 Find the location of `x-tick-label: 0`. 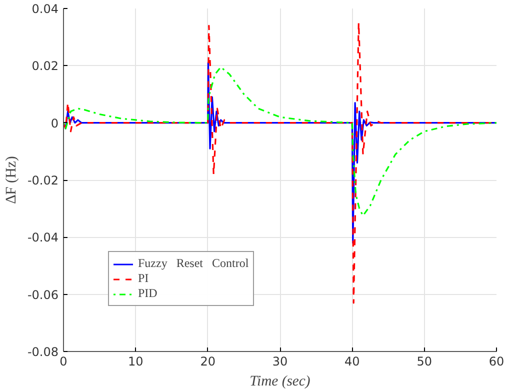

x-tick-label: 0 is located at coordinates (64, 361).